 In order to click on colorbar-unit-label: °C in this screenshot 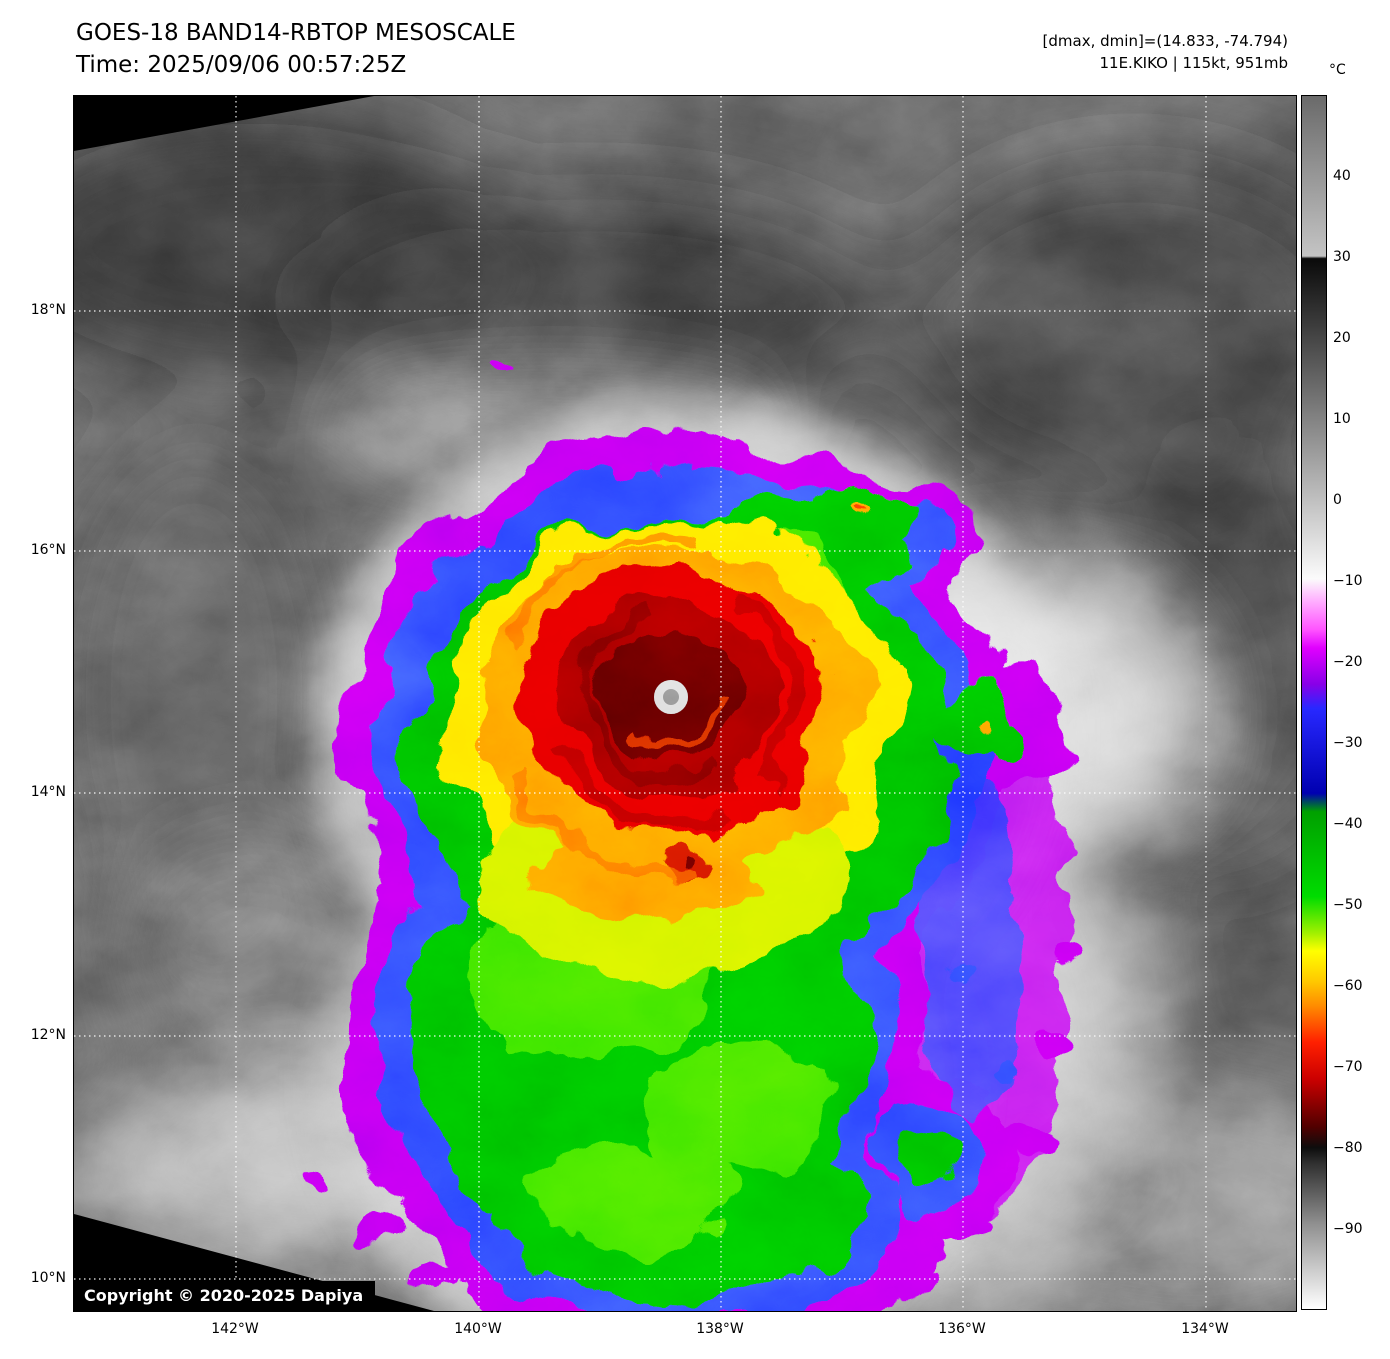, I will do `click(1337, 70)`.